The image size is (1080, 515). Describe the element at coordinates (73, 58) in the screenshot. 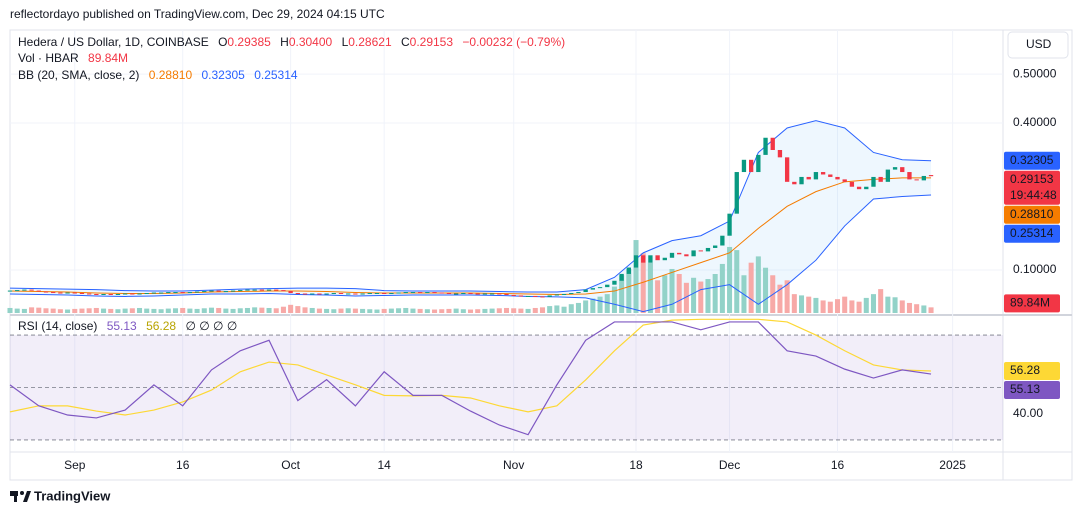

I see `volume-legend: Vol · HBAR 89.84M` at that location.